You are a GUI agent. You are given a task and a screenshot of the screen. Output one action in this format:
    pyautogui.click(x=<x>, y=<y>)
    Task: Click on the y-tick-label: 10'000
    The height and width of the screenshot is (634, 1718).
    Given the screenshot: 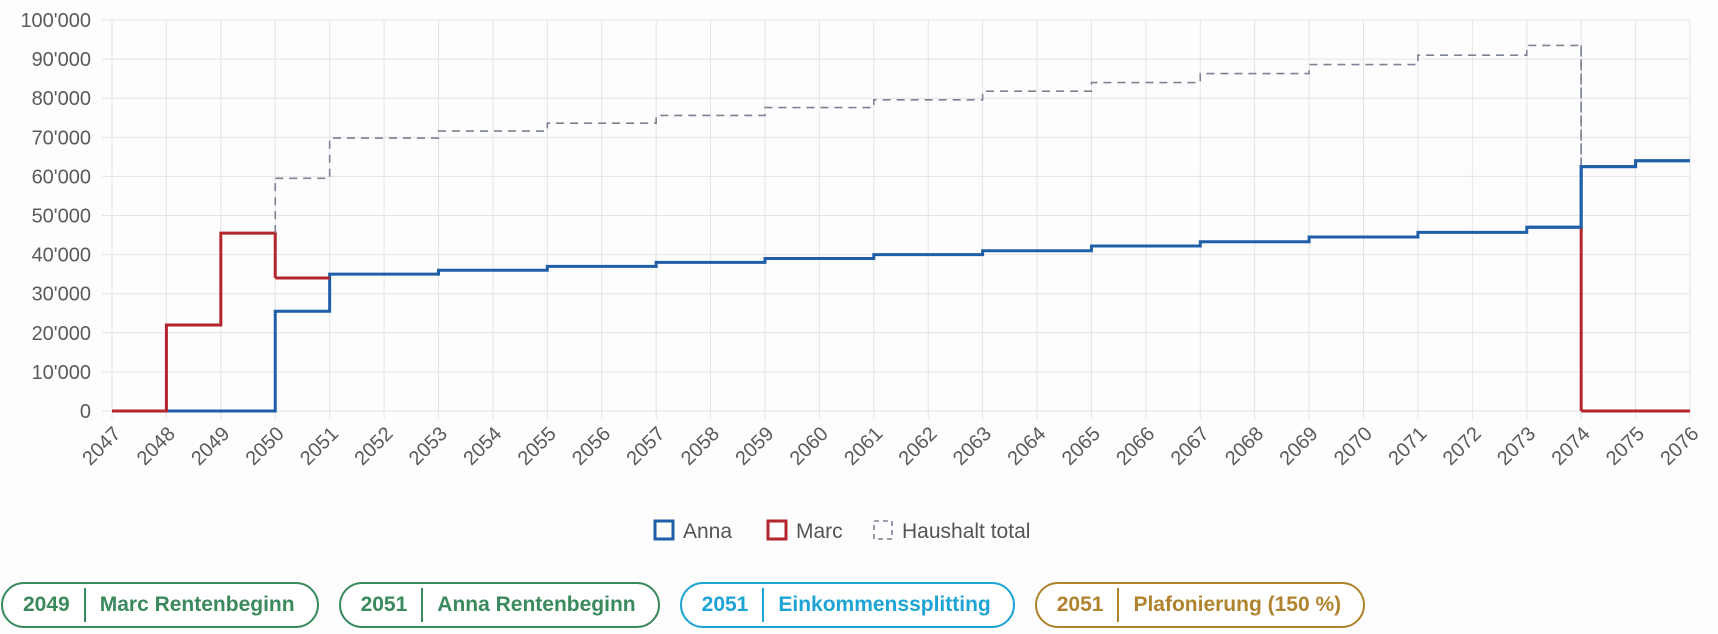 What is the action you would take?
    pyautogui.click(x=61, y=373)
    